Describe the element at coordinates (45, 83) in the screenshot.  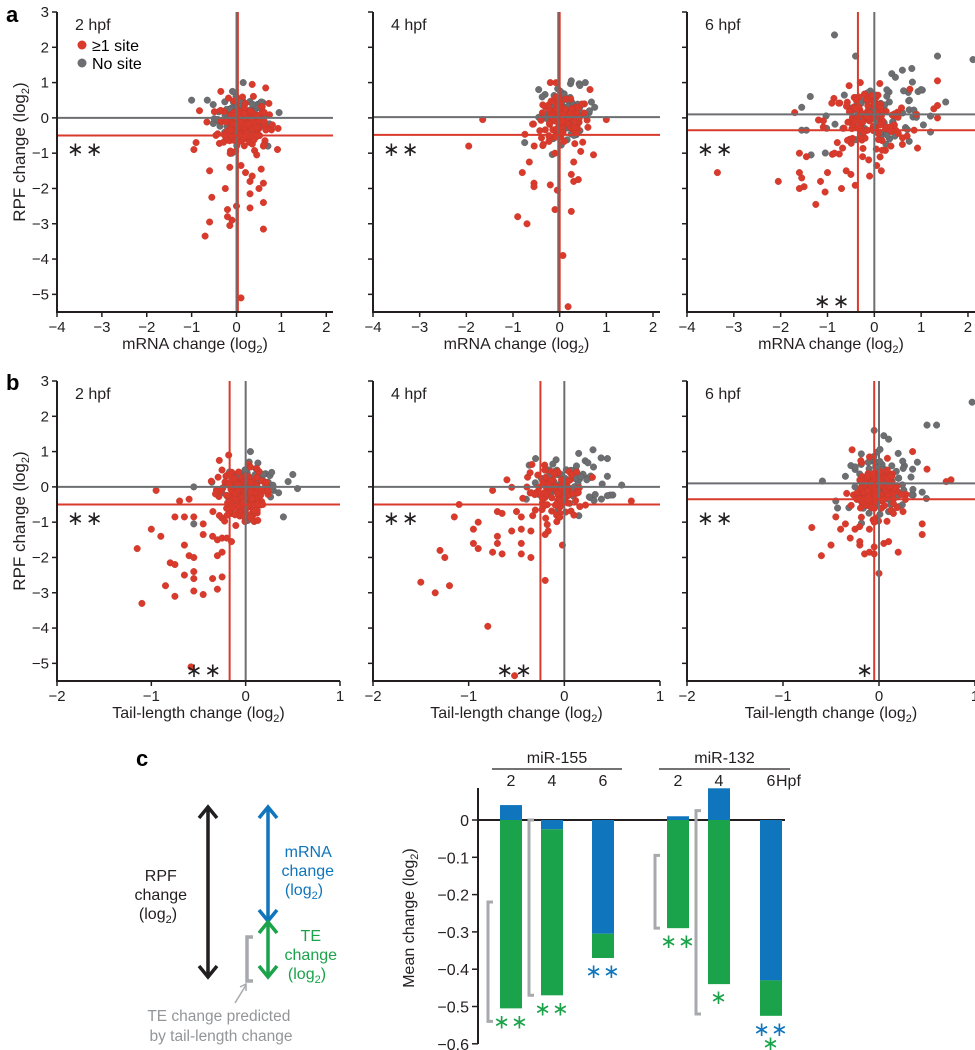
I see `y-tick-label: 1` at that location.